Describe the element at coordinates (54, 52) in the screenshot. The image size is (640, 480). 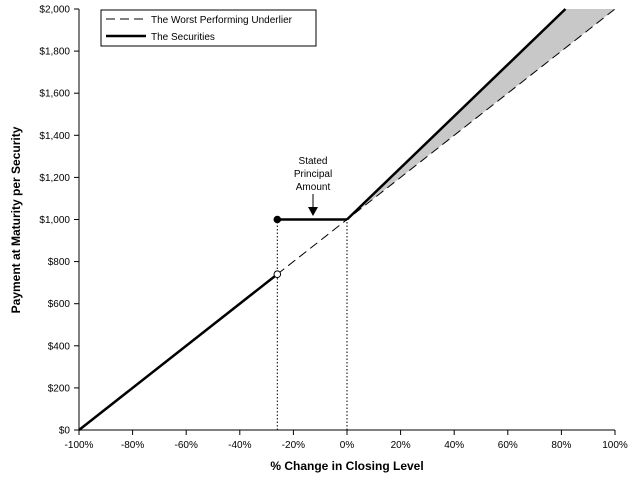
I see `y-tick-label: $1,800` at that location.